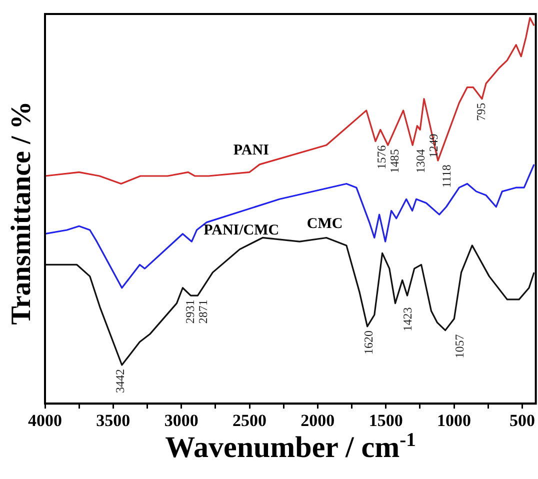 The width and height of the screenshot is (538, 479). Describe the element at coordinates (447, 176) in the screenshot. I see `annotation: 1118` at that location.